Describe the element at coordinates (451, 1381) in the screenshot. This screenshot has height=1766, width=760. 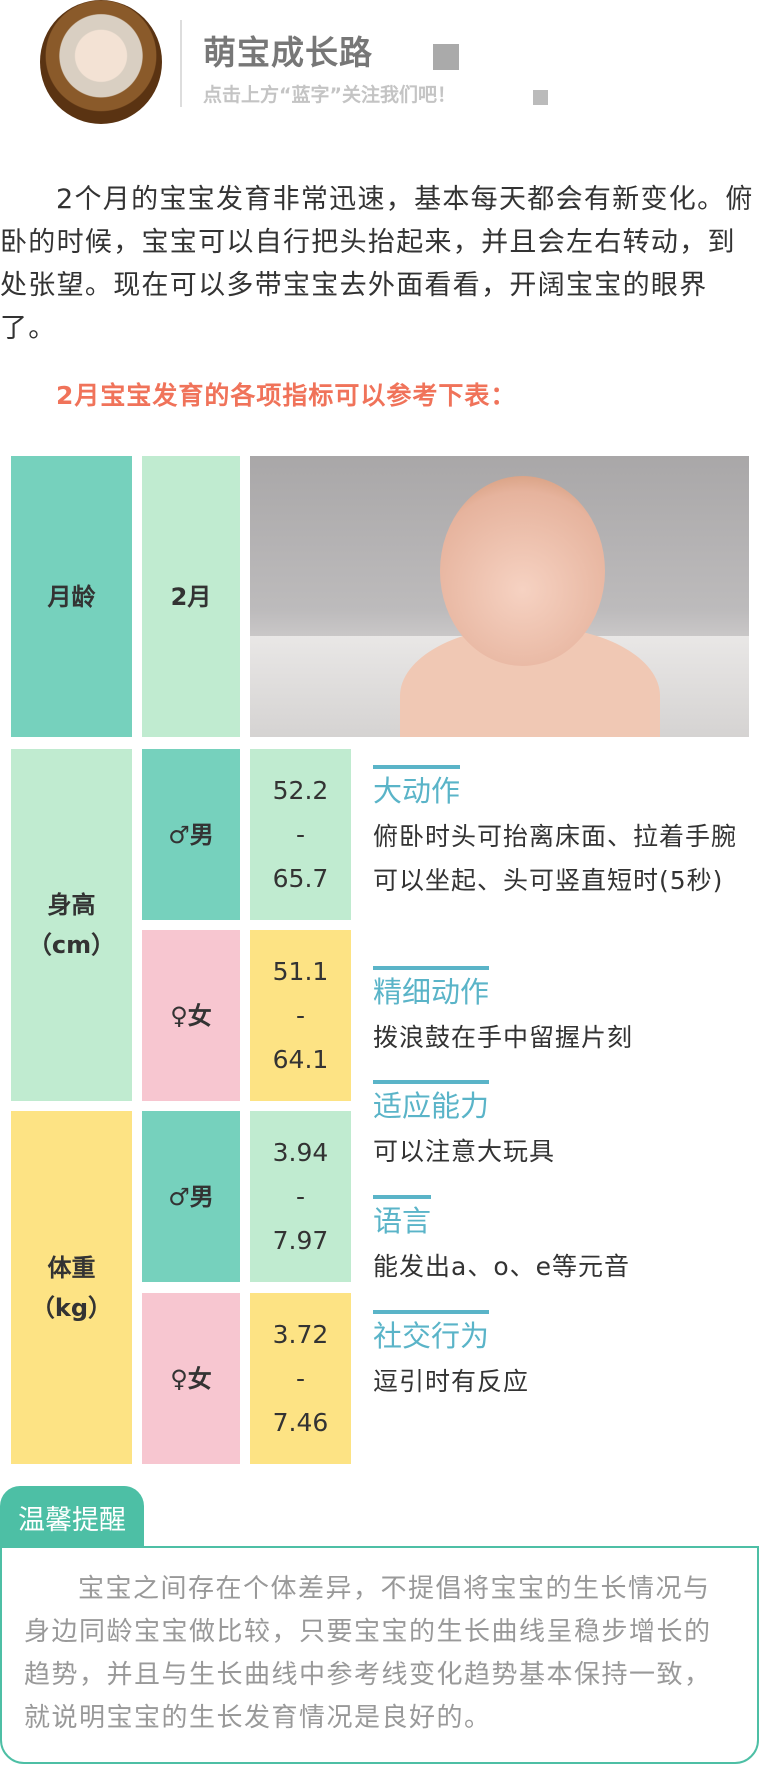
I see `milestone-text: 逗引时有反应` at that location.